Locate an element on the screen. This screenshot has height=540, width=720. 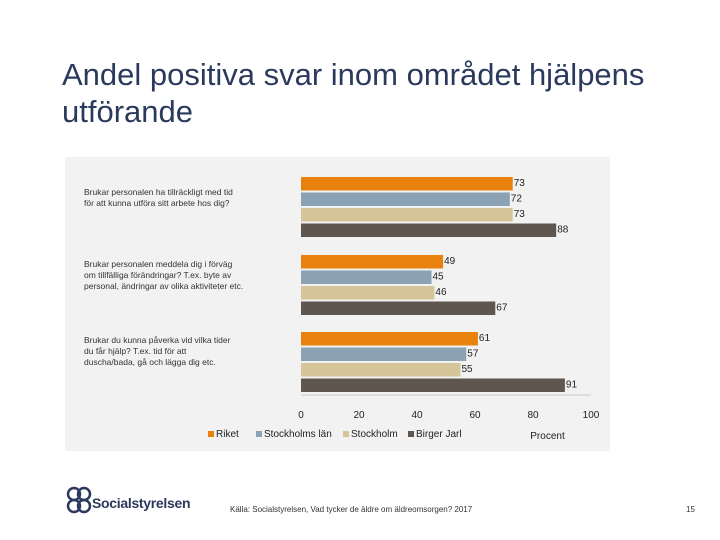
socialstyrelsen-logo: Socialstyrelsen is located at coordinates (136, 502).